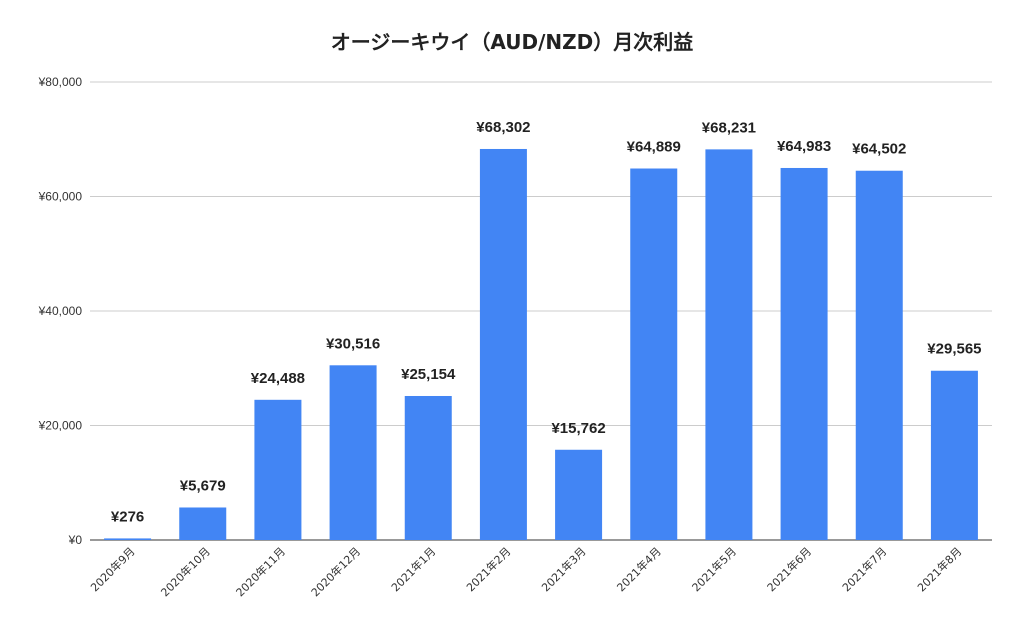 This screenshot has height=635, width=1024. What do you see at coordinates (879, 149) in the screenshot?
I see `data-label: ¥64,502` at bounding box center [879, 149].